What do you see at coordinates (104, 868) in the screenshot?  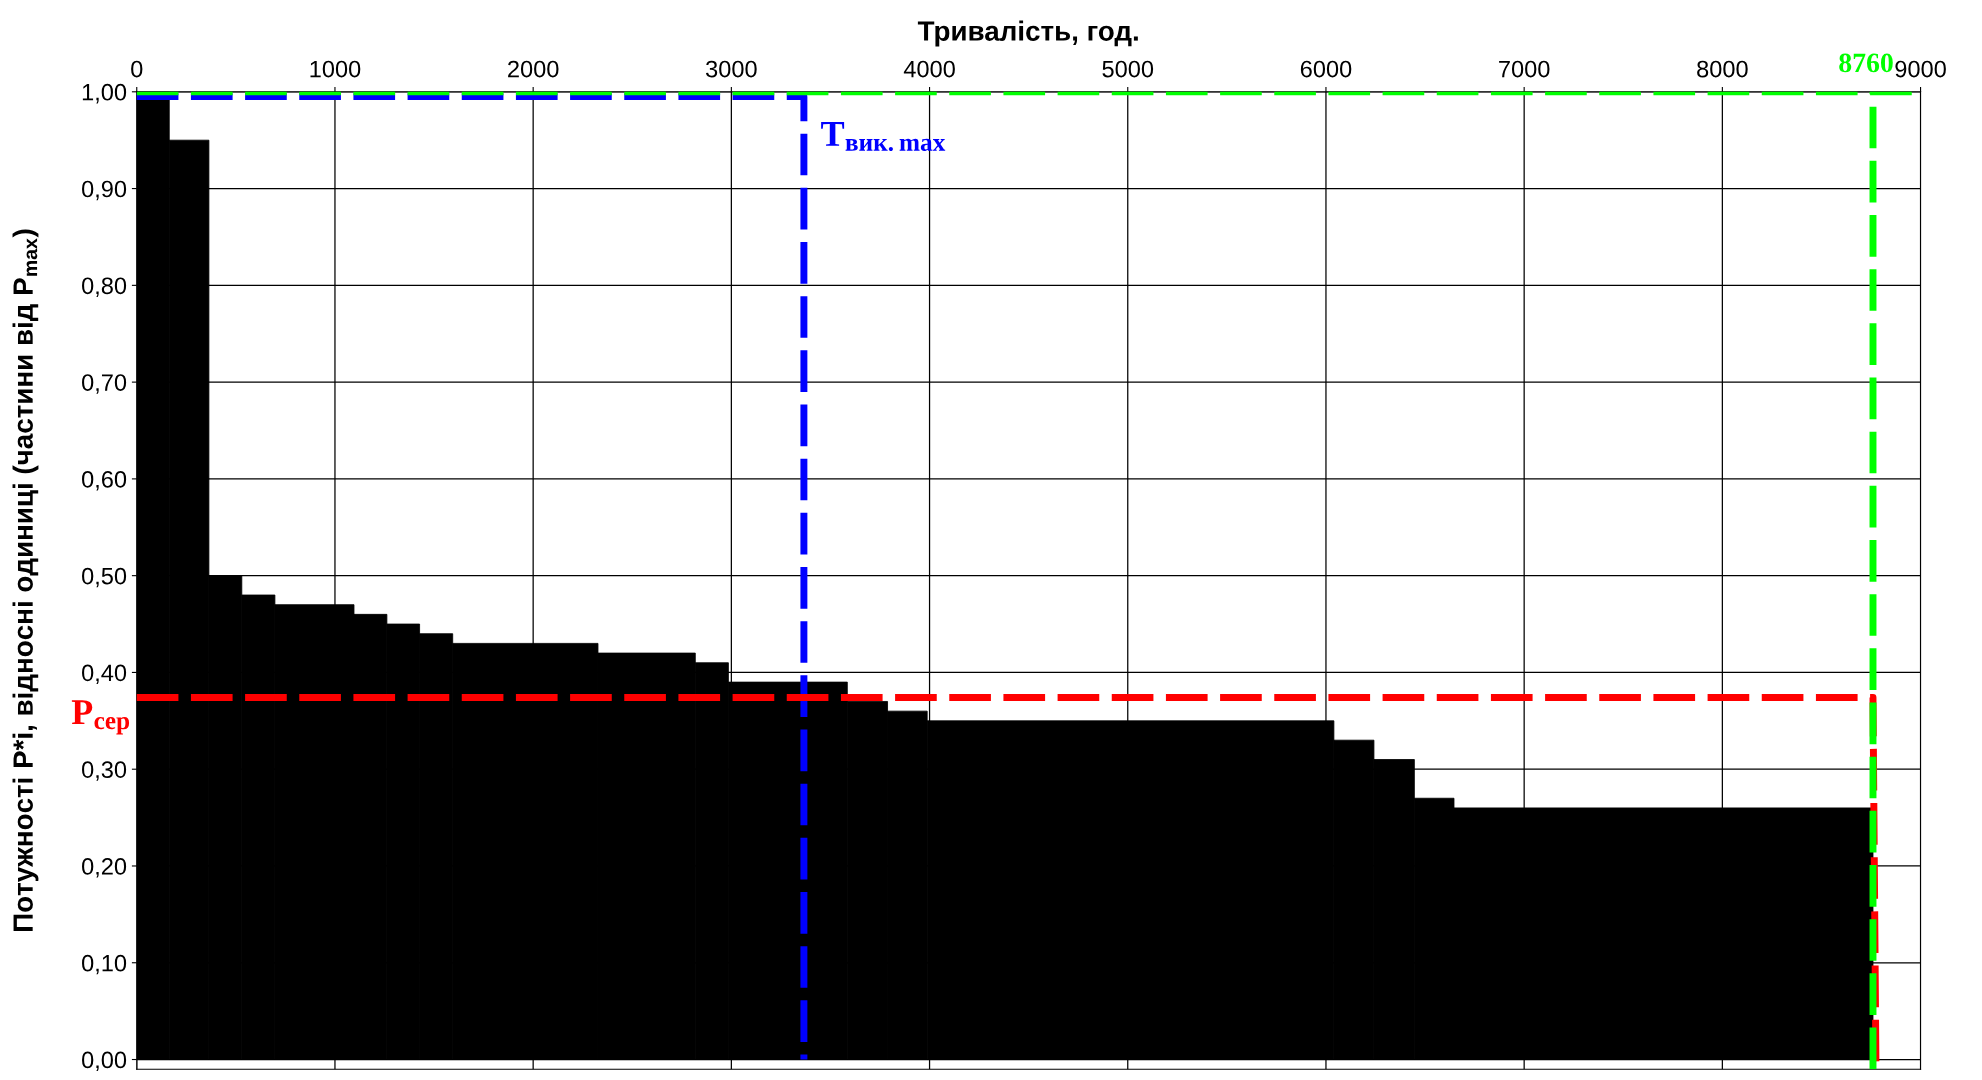 I see `y-tick-label: 0,20` at bounding box center [104, 868].